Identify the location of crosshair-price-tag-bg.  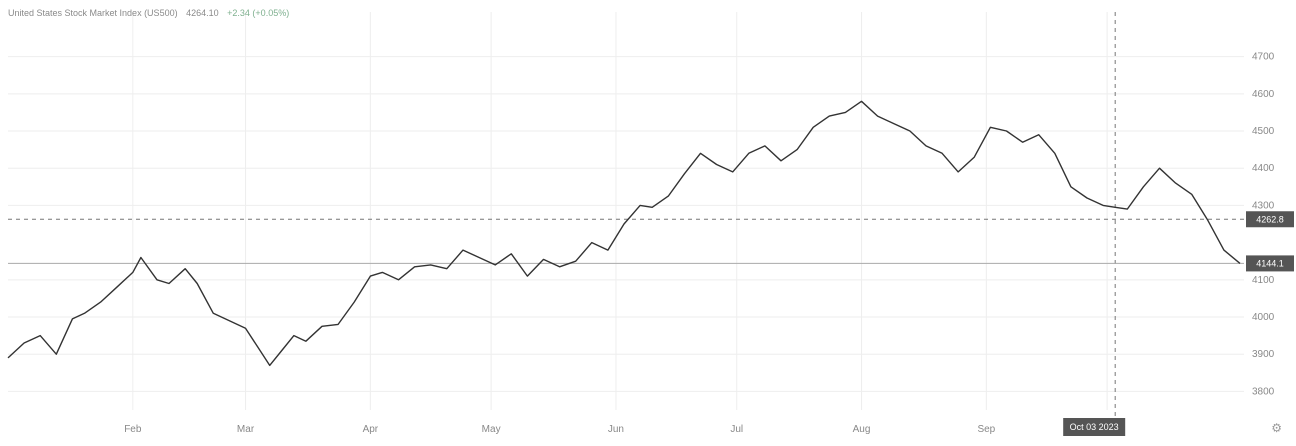
(1270, 219).